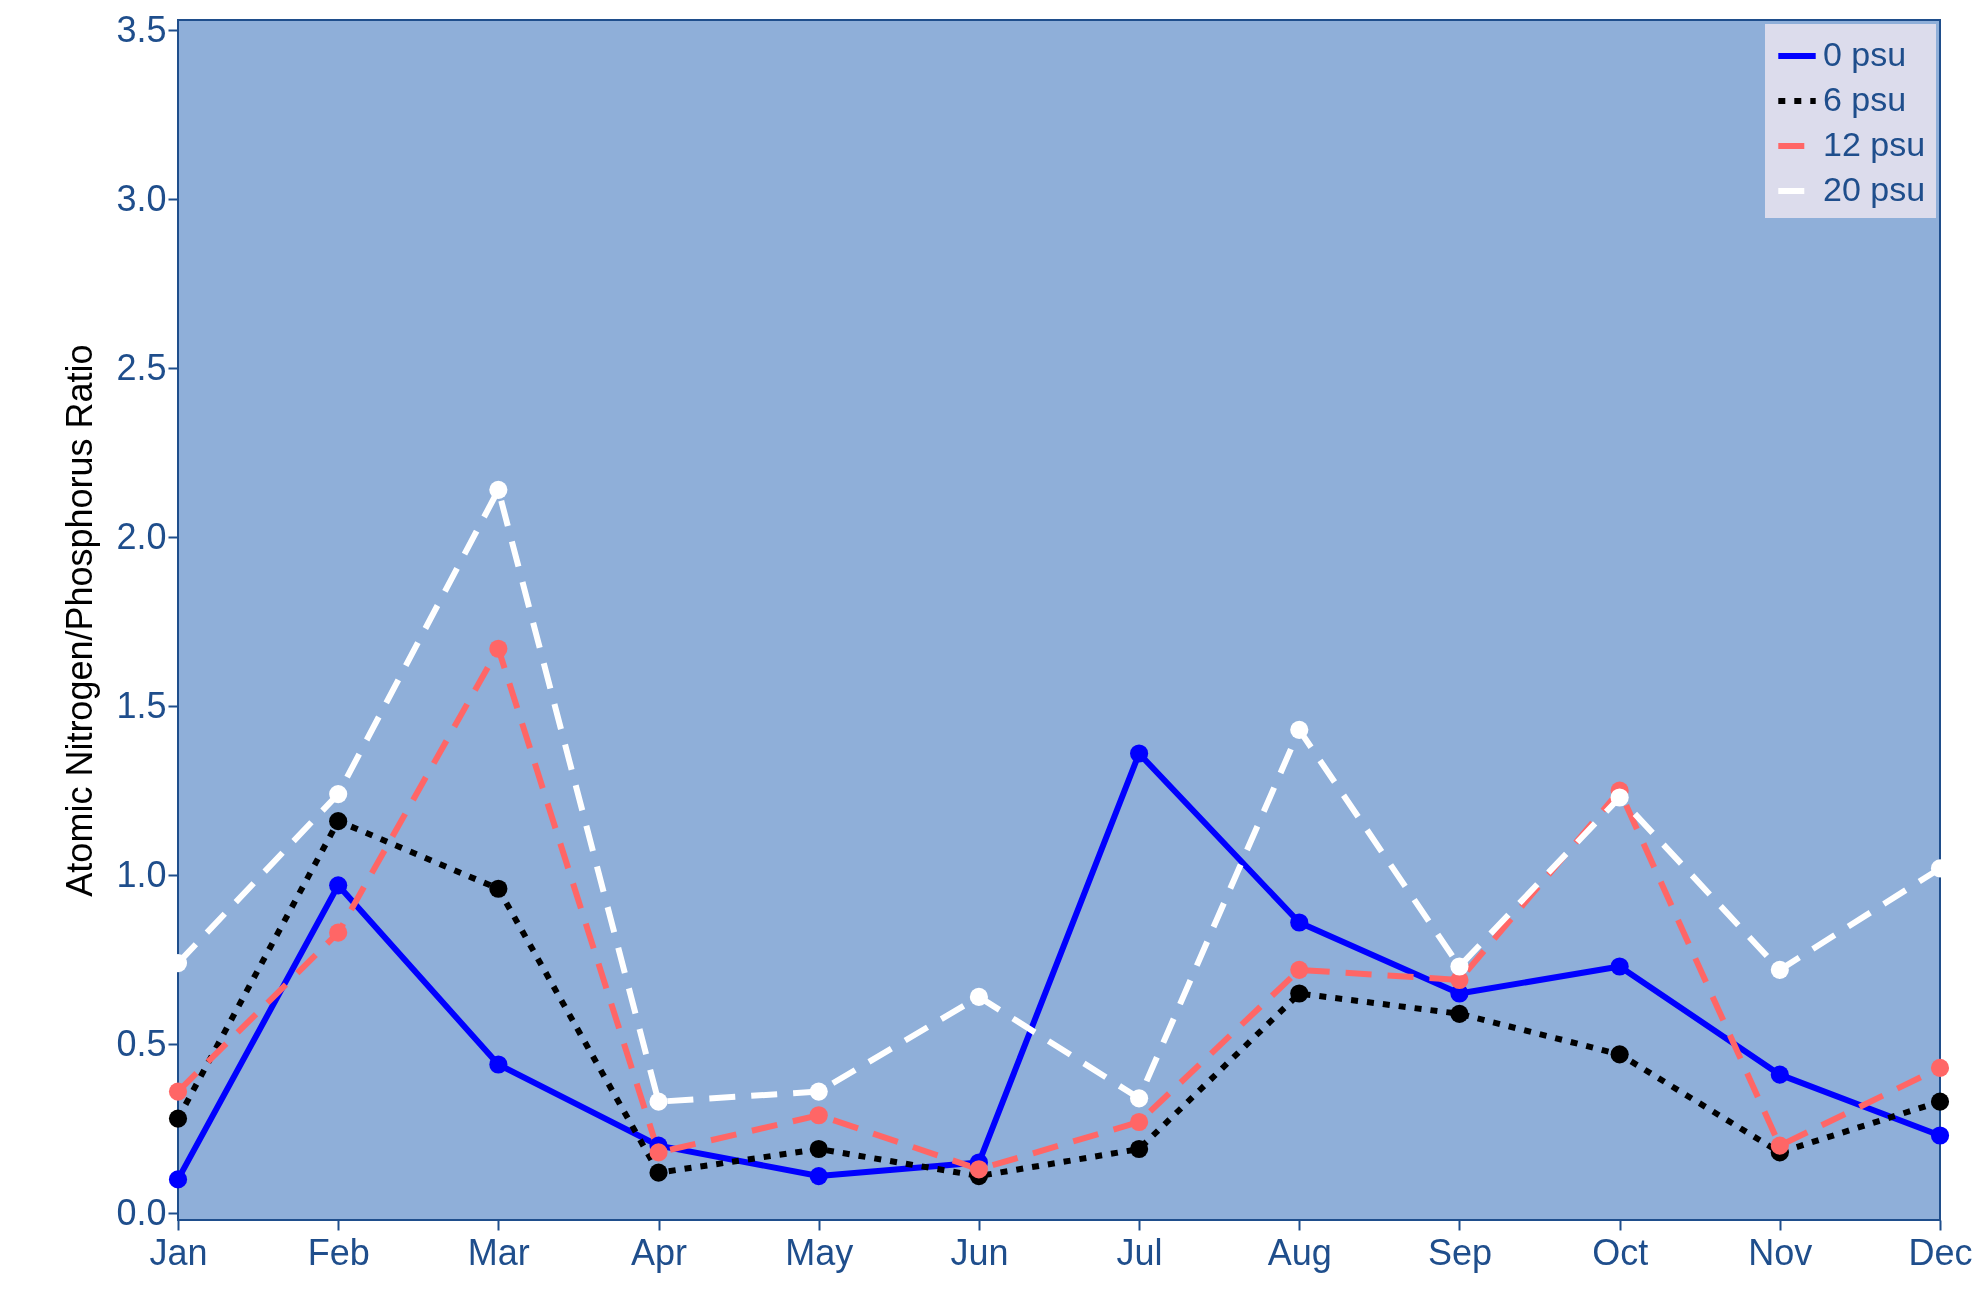 This screenshot has height=1303, width=1980. What do you see at coordinates (1940, 1252) in the screenshot?
I see `x-tick-label: Dec` at bounding box center [1940, 1252].